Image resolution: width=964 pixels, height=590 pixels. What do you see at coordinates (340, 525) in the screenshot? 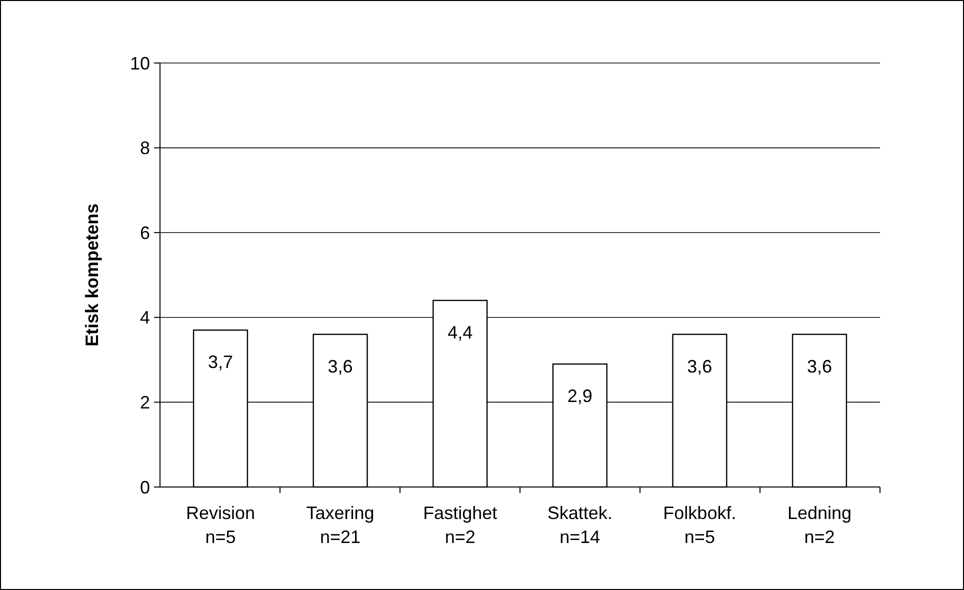
I see `x-tick-label: Taxering n=21` at bounding box center [340, 525].